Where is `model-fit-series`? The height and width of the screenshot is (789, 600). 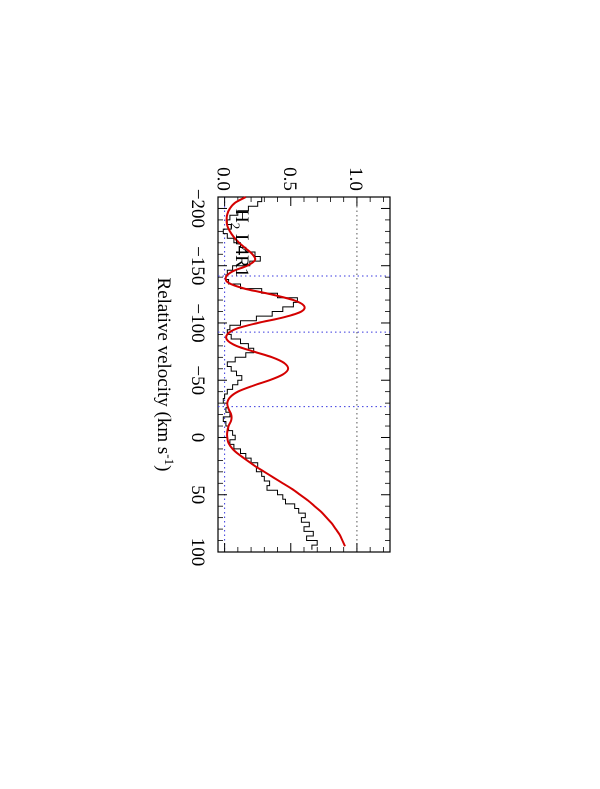 model-fit-series is located at coordinates (285, 371).